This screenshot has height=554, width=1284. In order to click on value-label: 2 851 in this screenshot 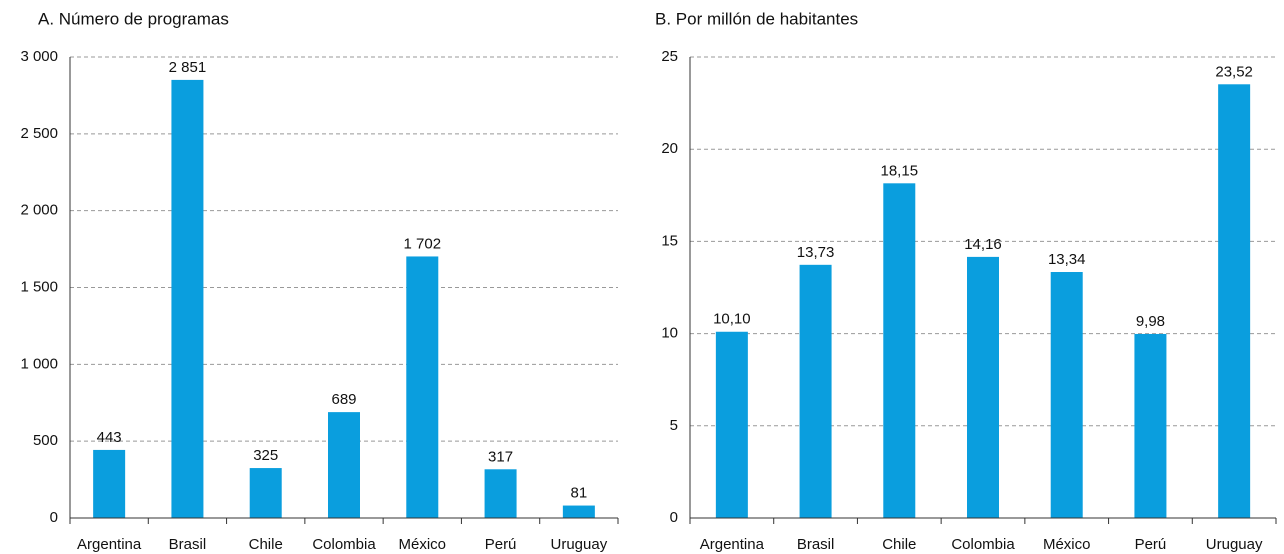, I will do `click(188, 67)`.